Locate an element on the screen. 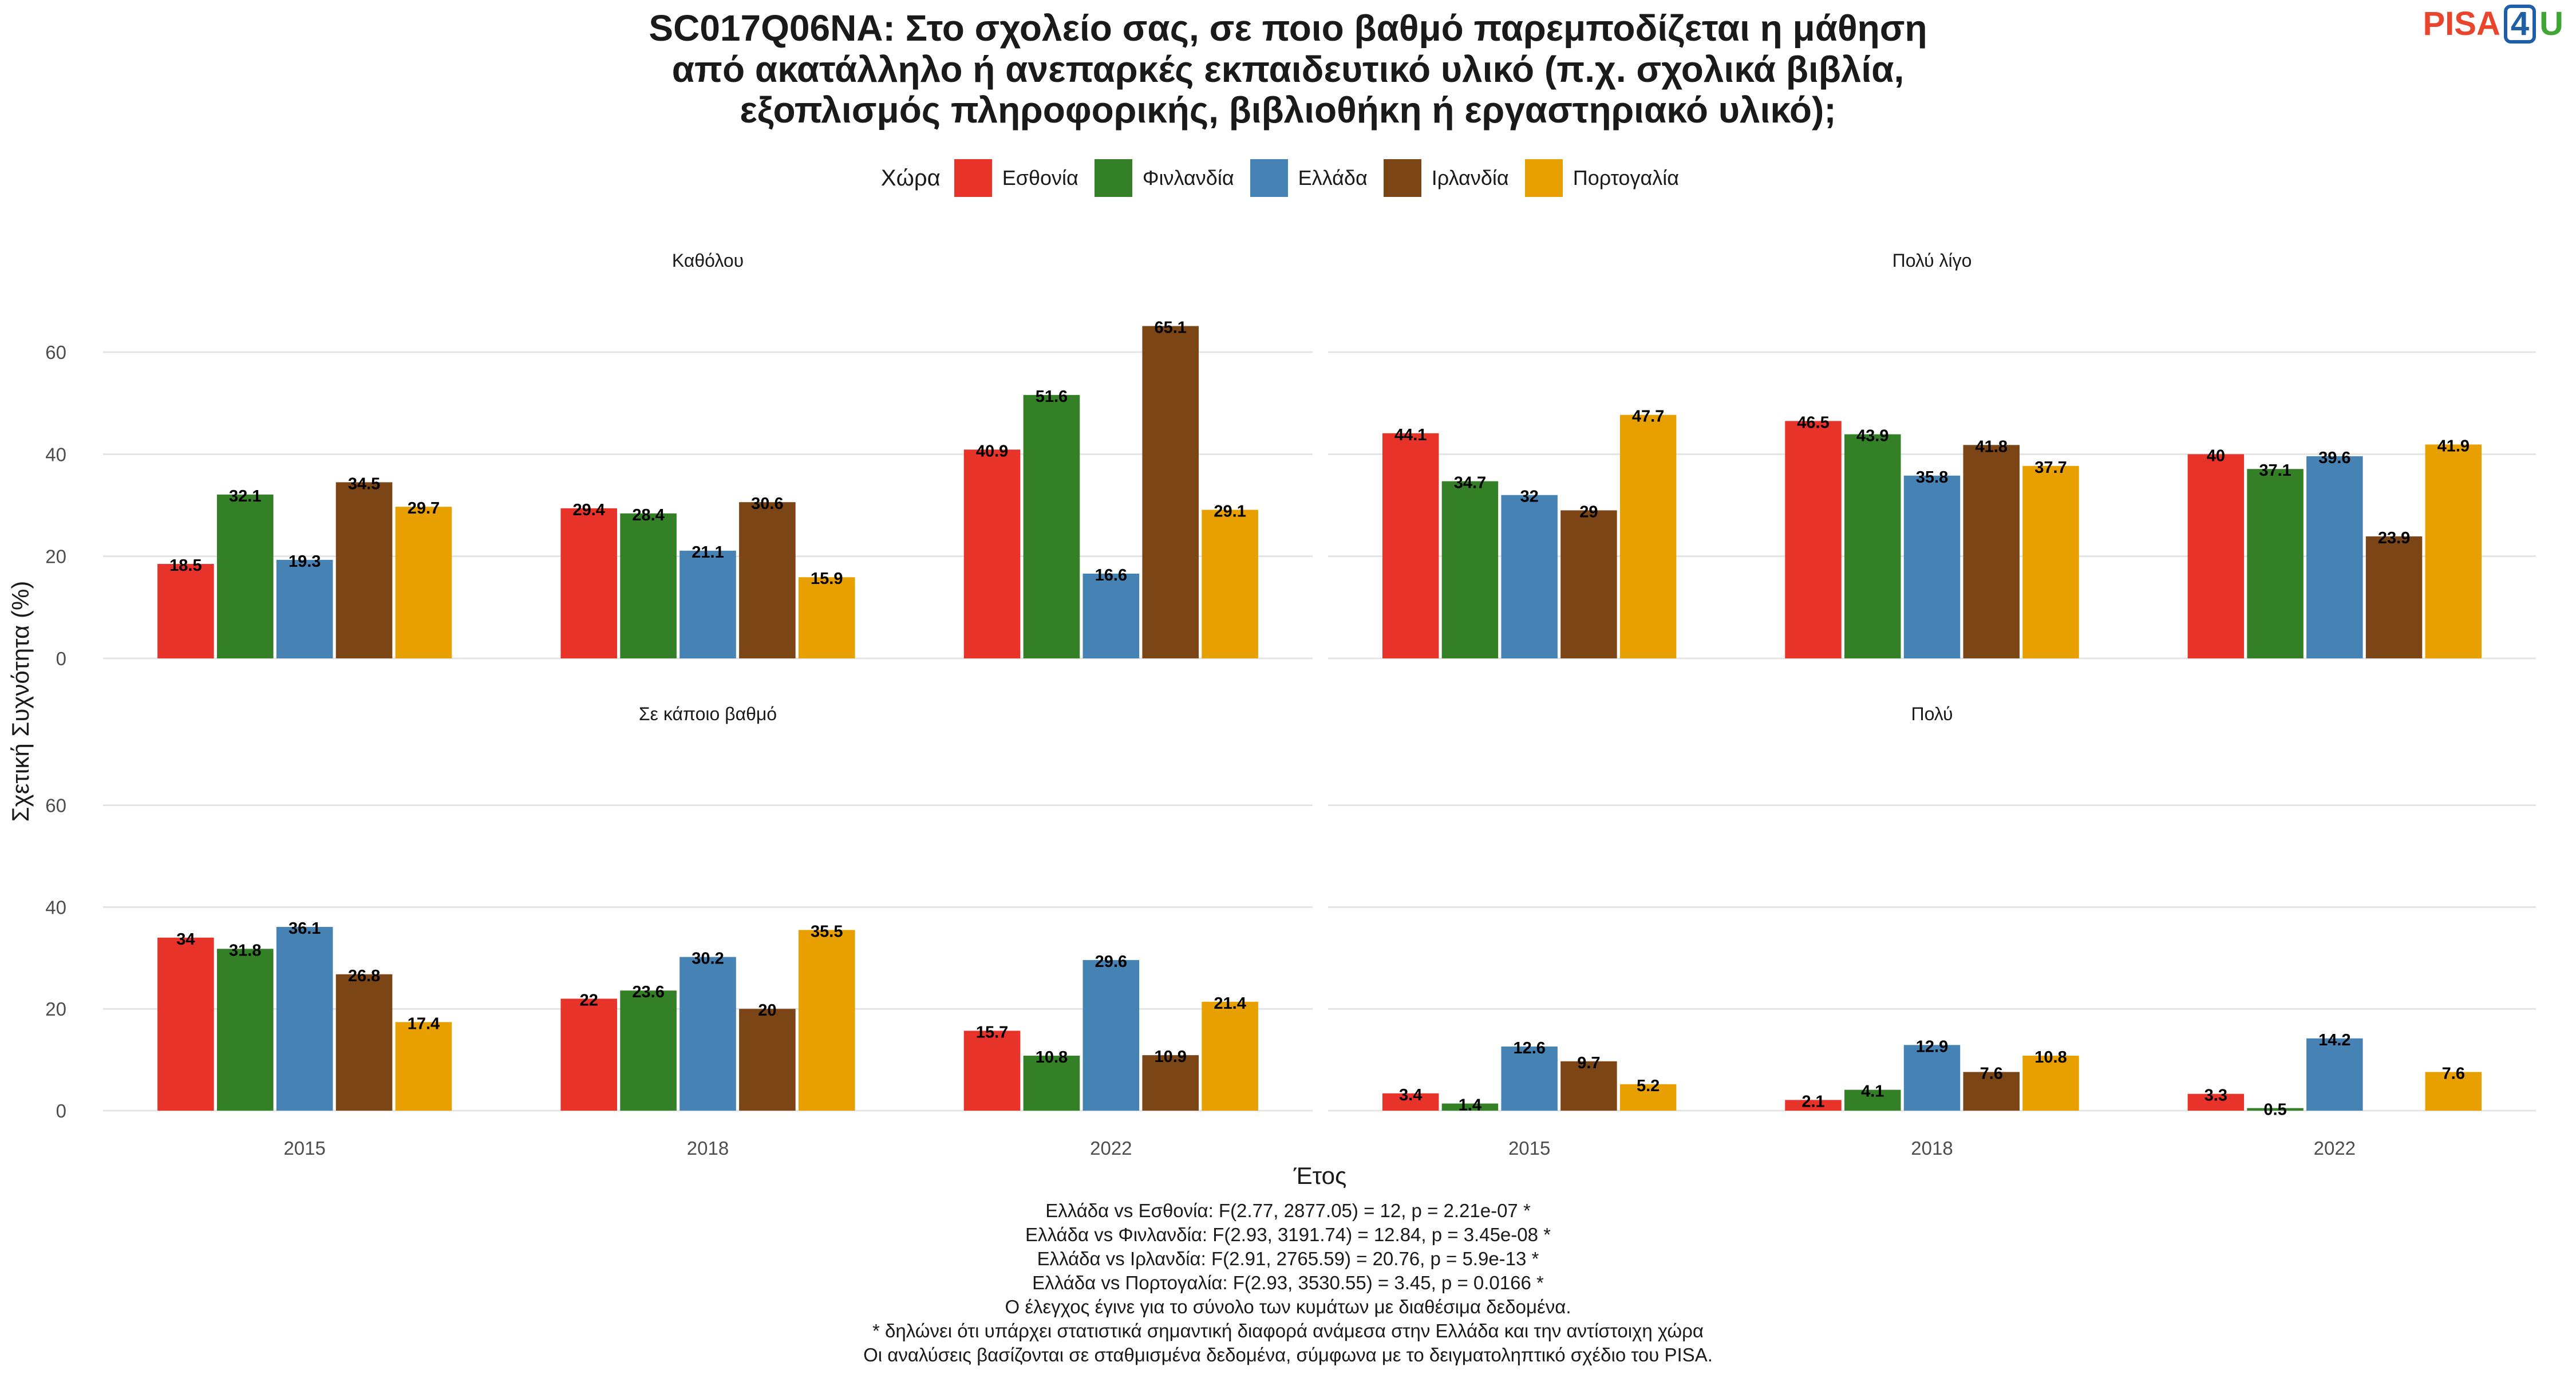 This screenshot has width=2576, height=1374. data-label: 20 is located at coordinates (767, 1010).